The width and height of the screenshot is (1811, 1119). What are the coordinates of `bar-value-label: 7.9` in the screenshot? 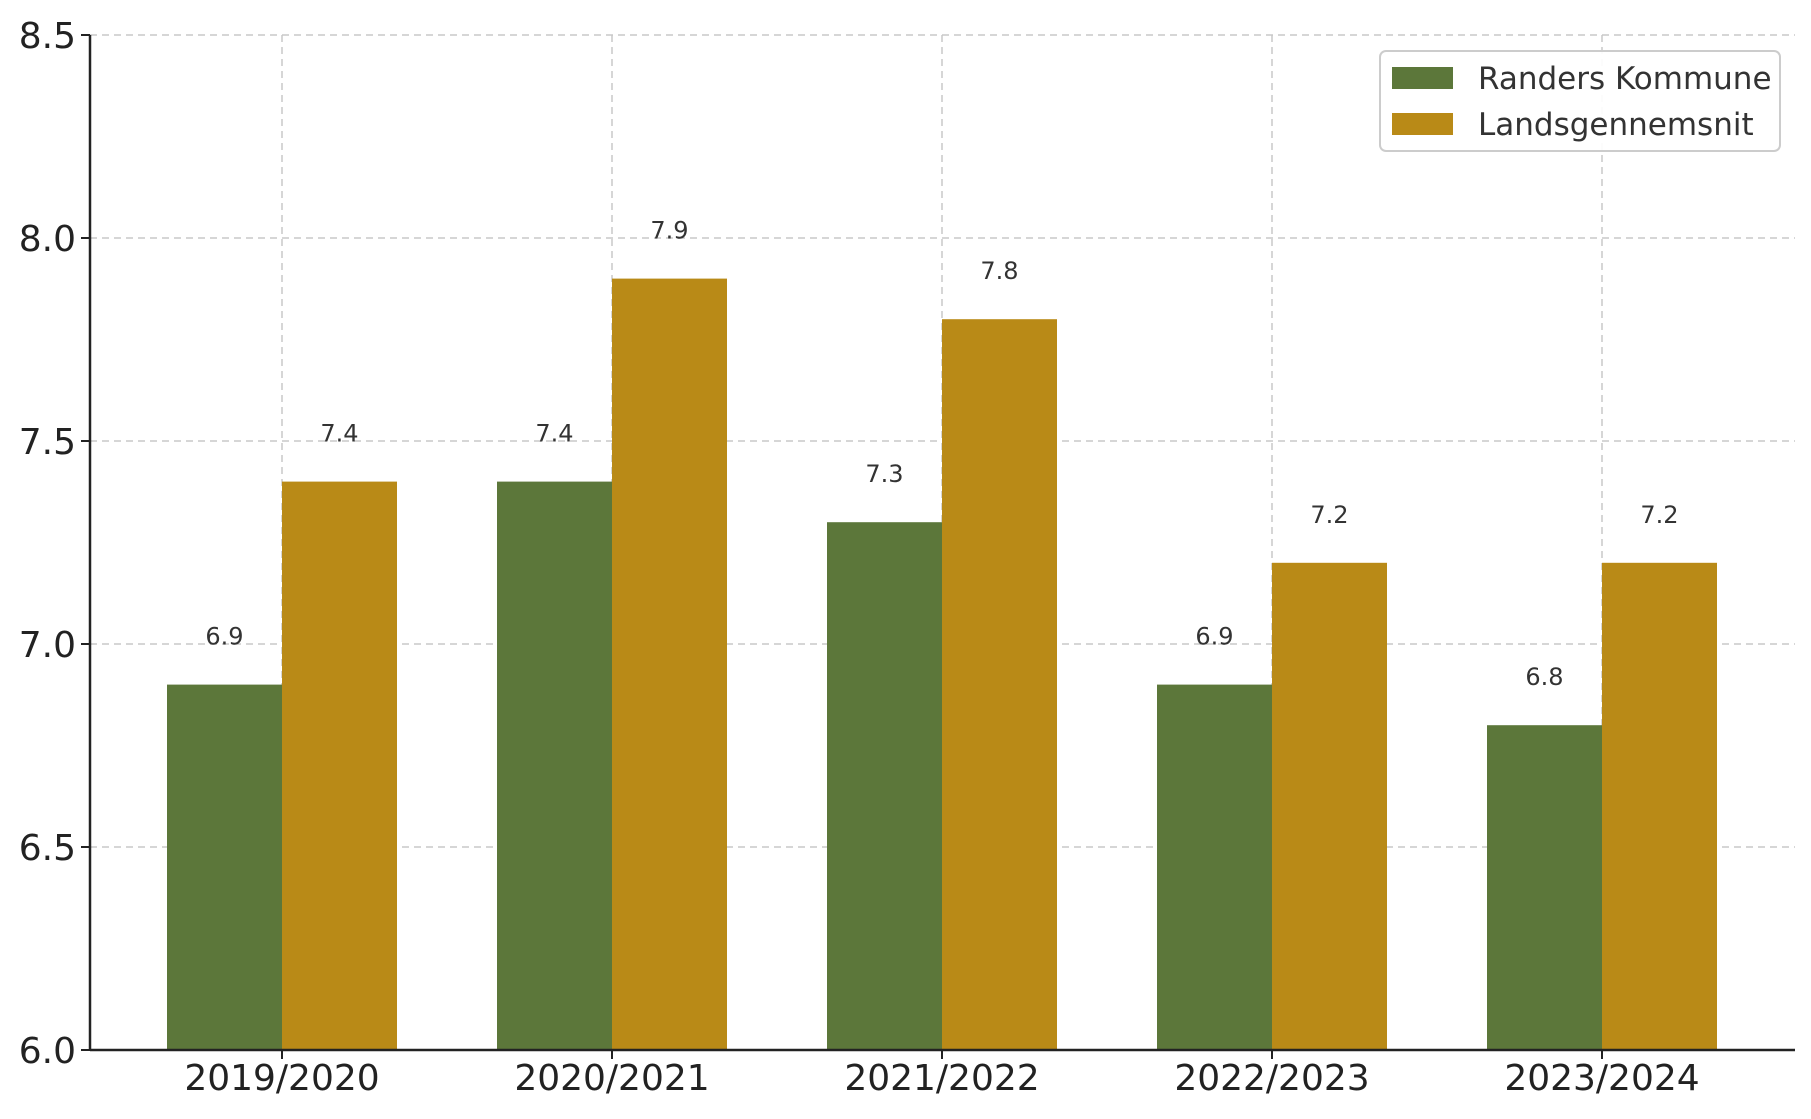 It's located at (669, 231).